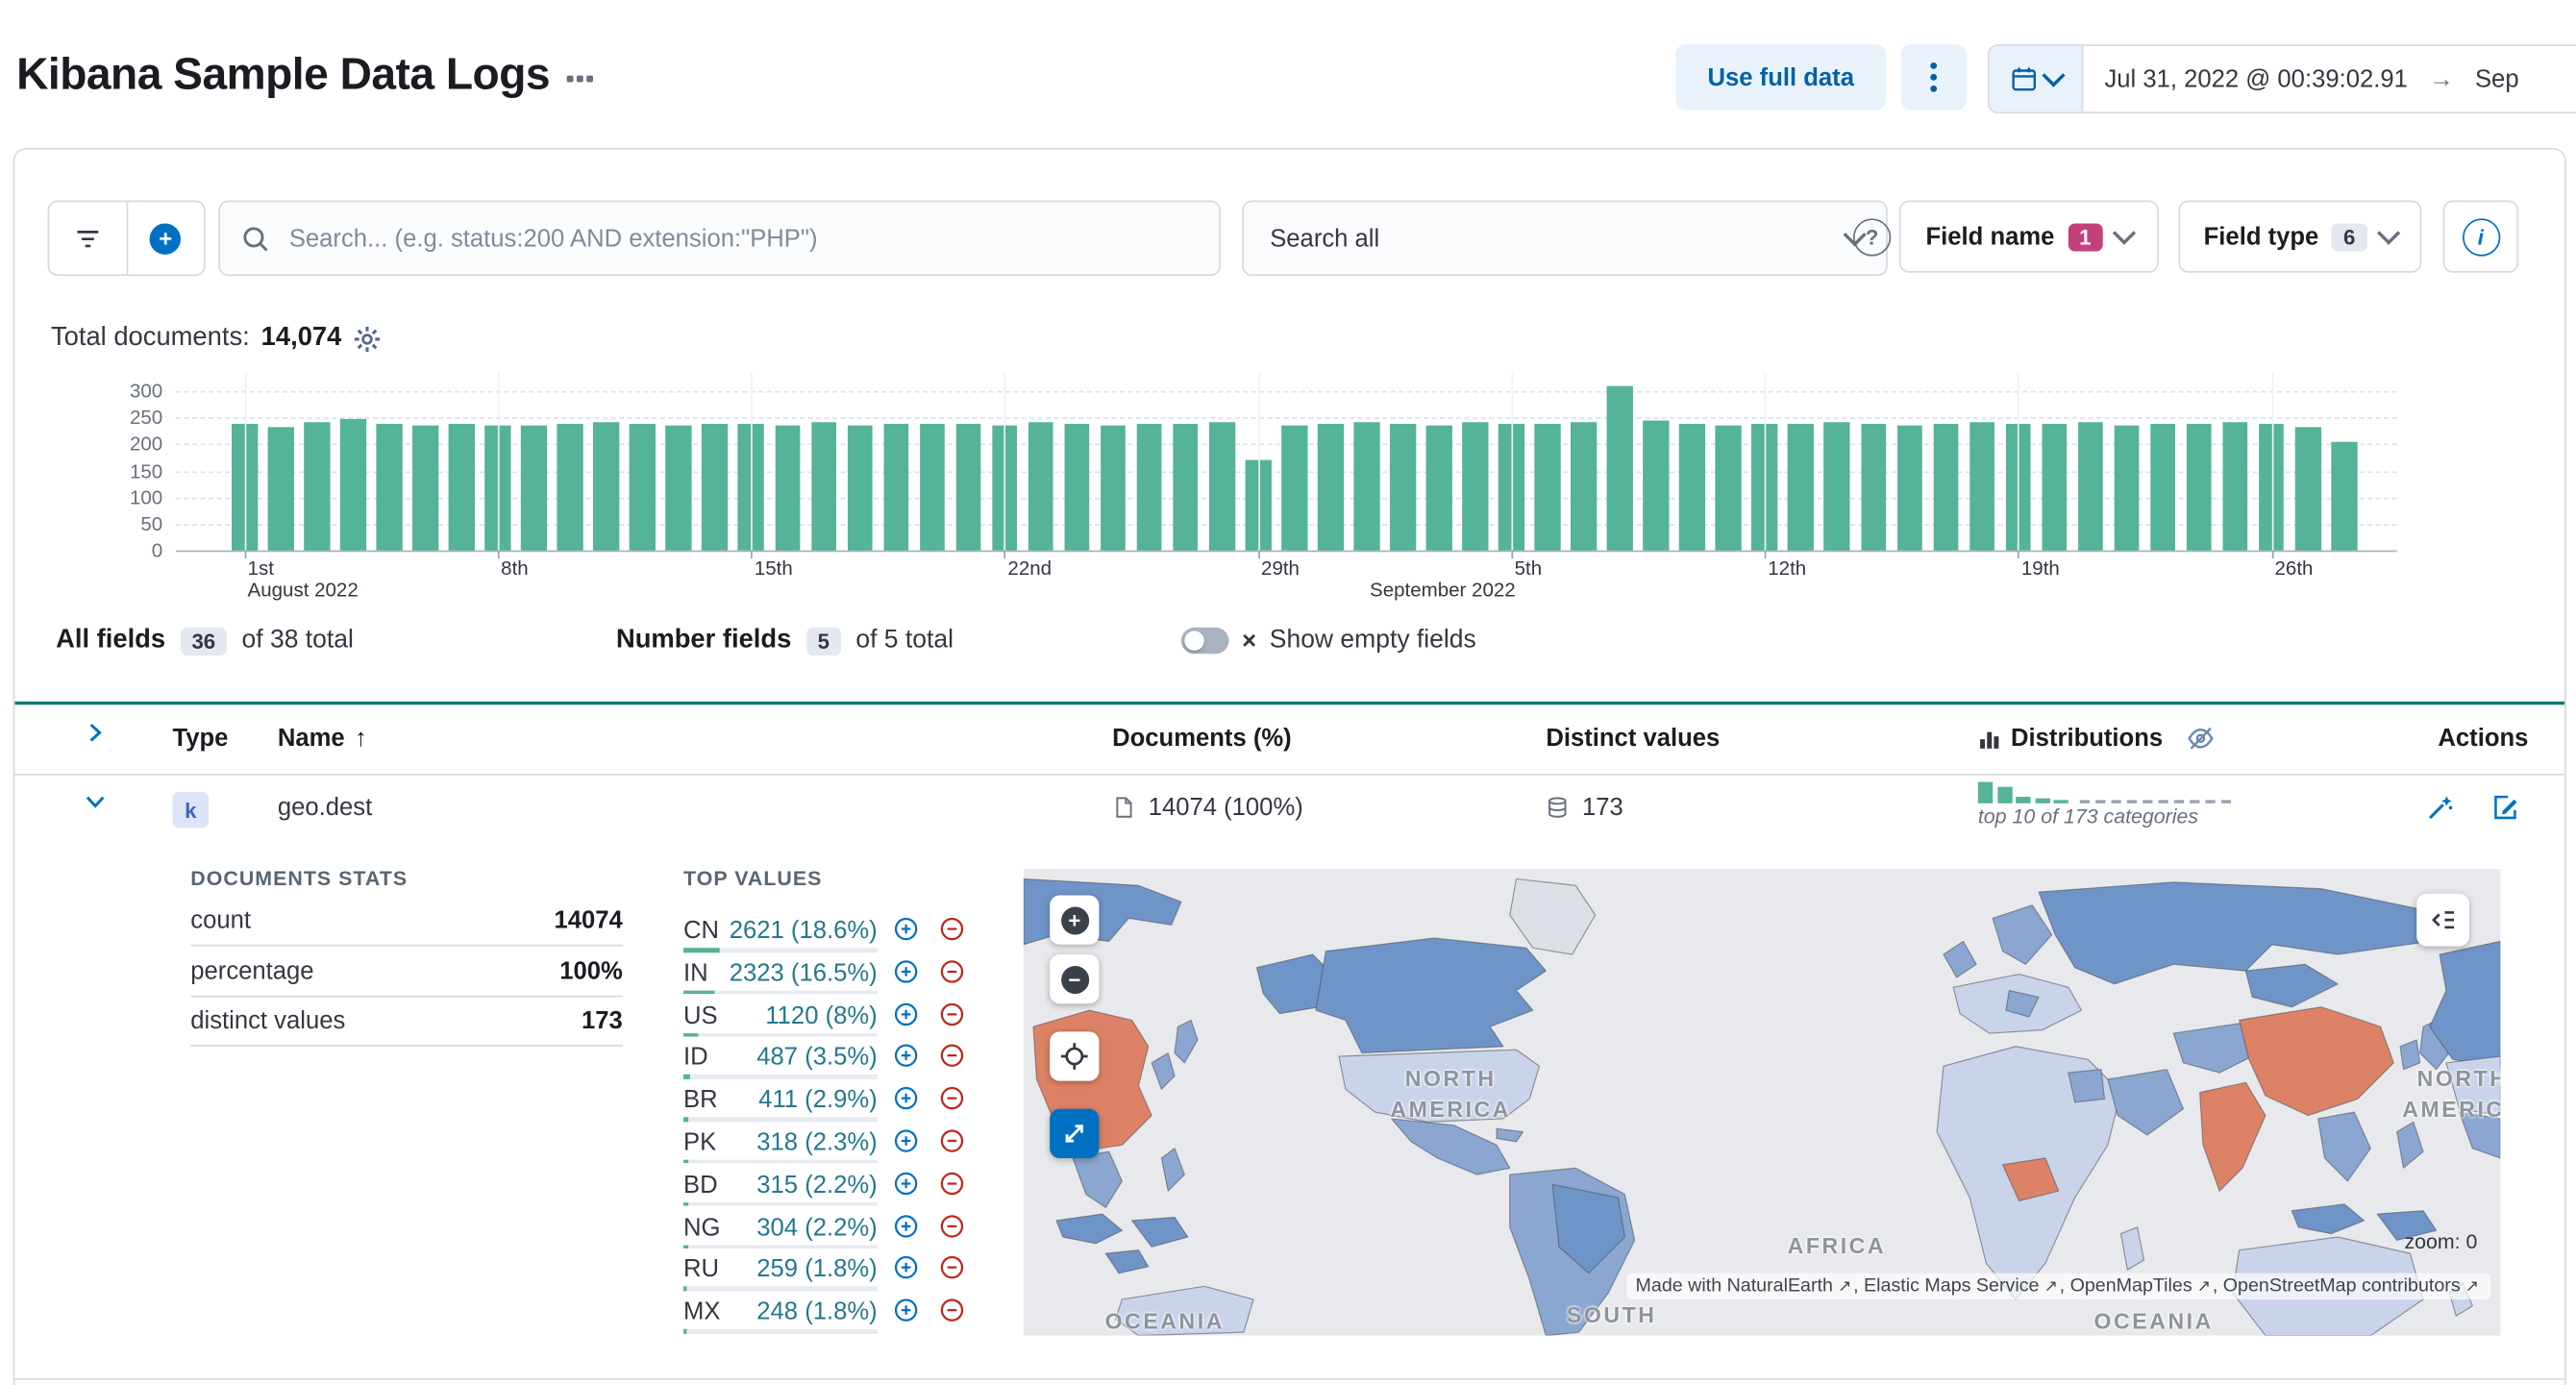 The image size is (2576, 1385). Describe the element at coordinates (1075, 920) in the screenshot. I see `map-zoom-in-button: +` at that location.